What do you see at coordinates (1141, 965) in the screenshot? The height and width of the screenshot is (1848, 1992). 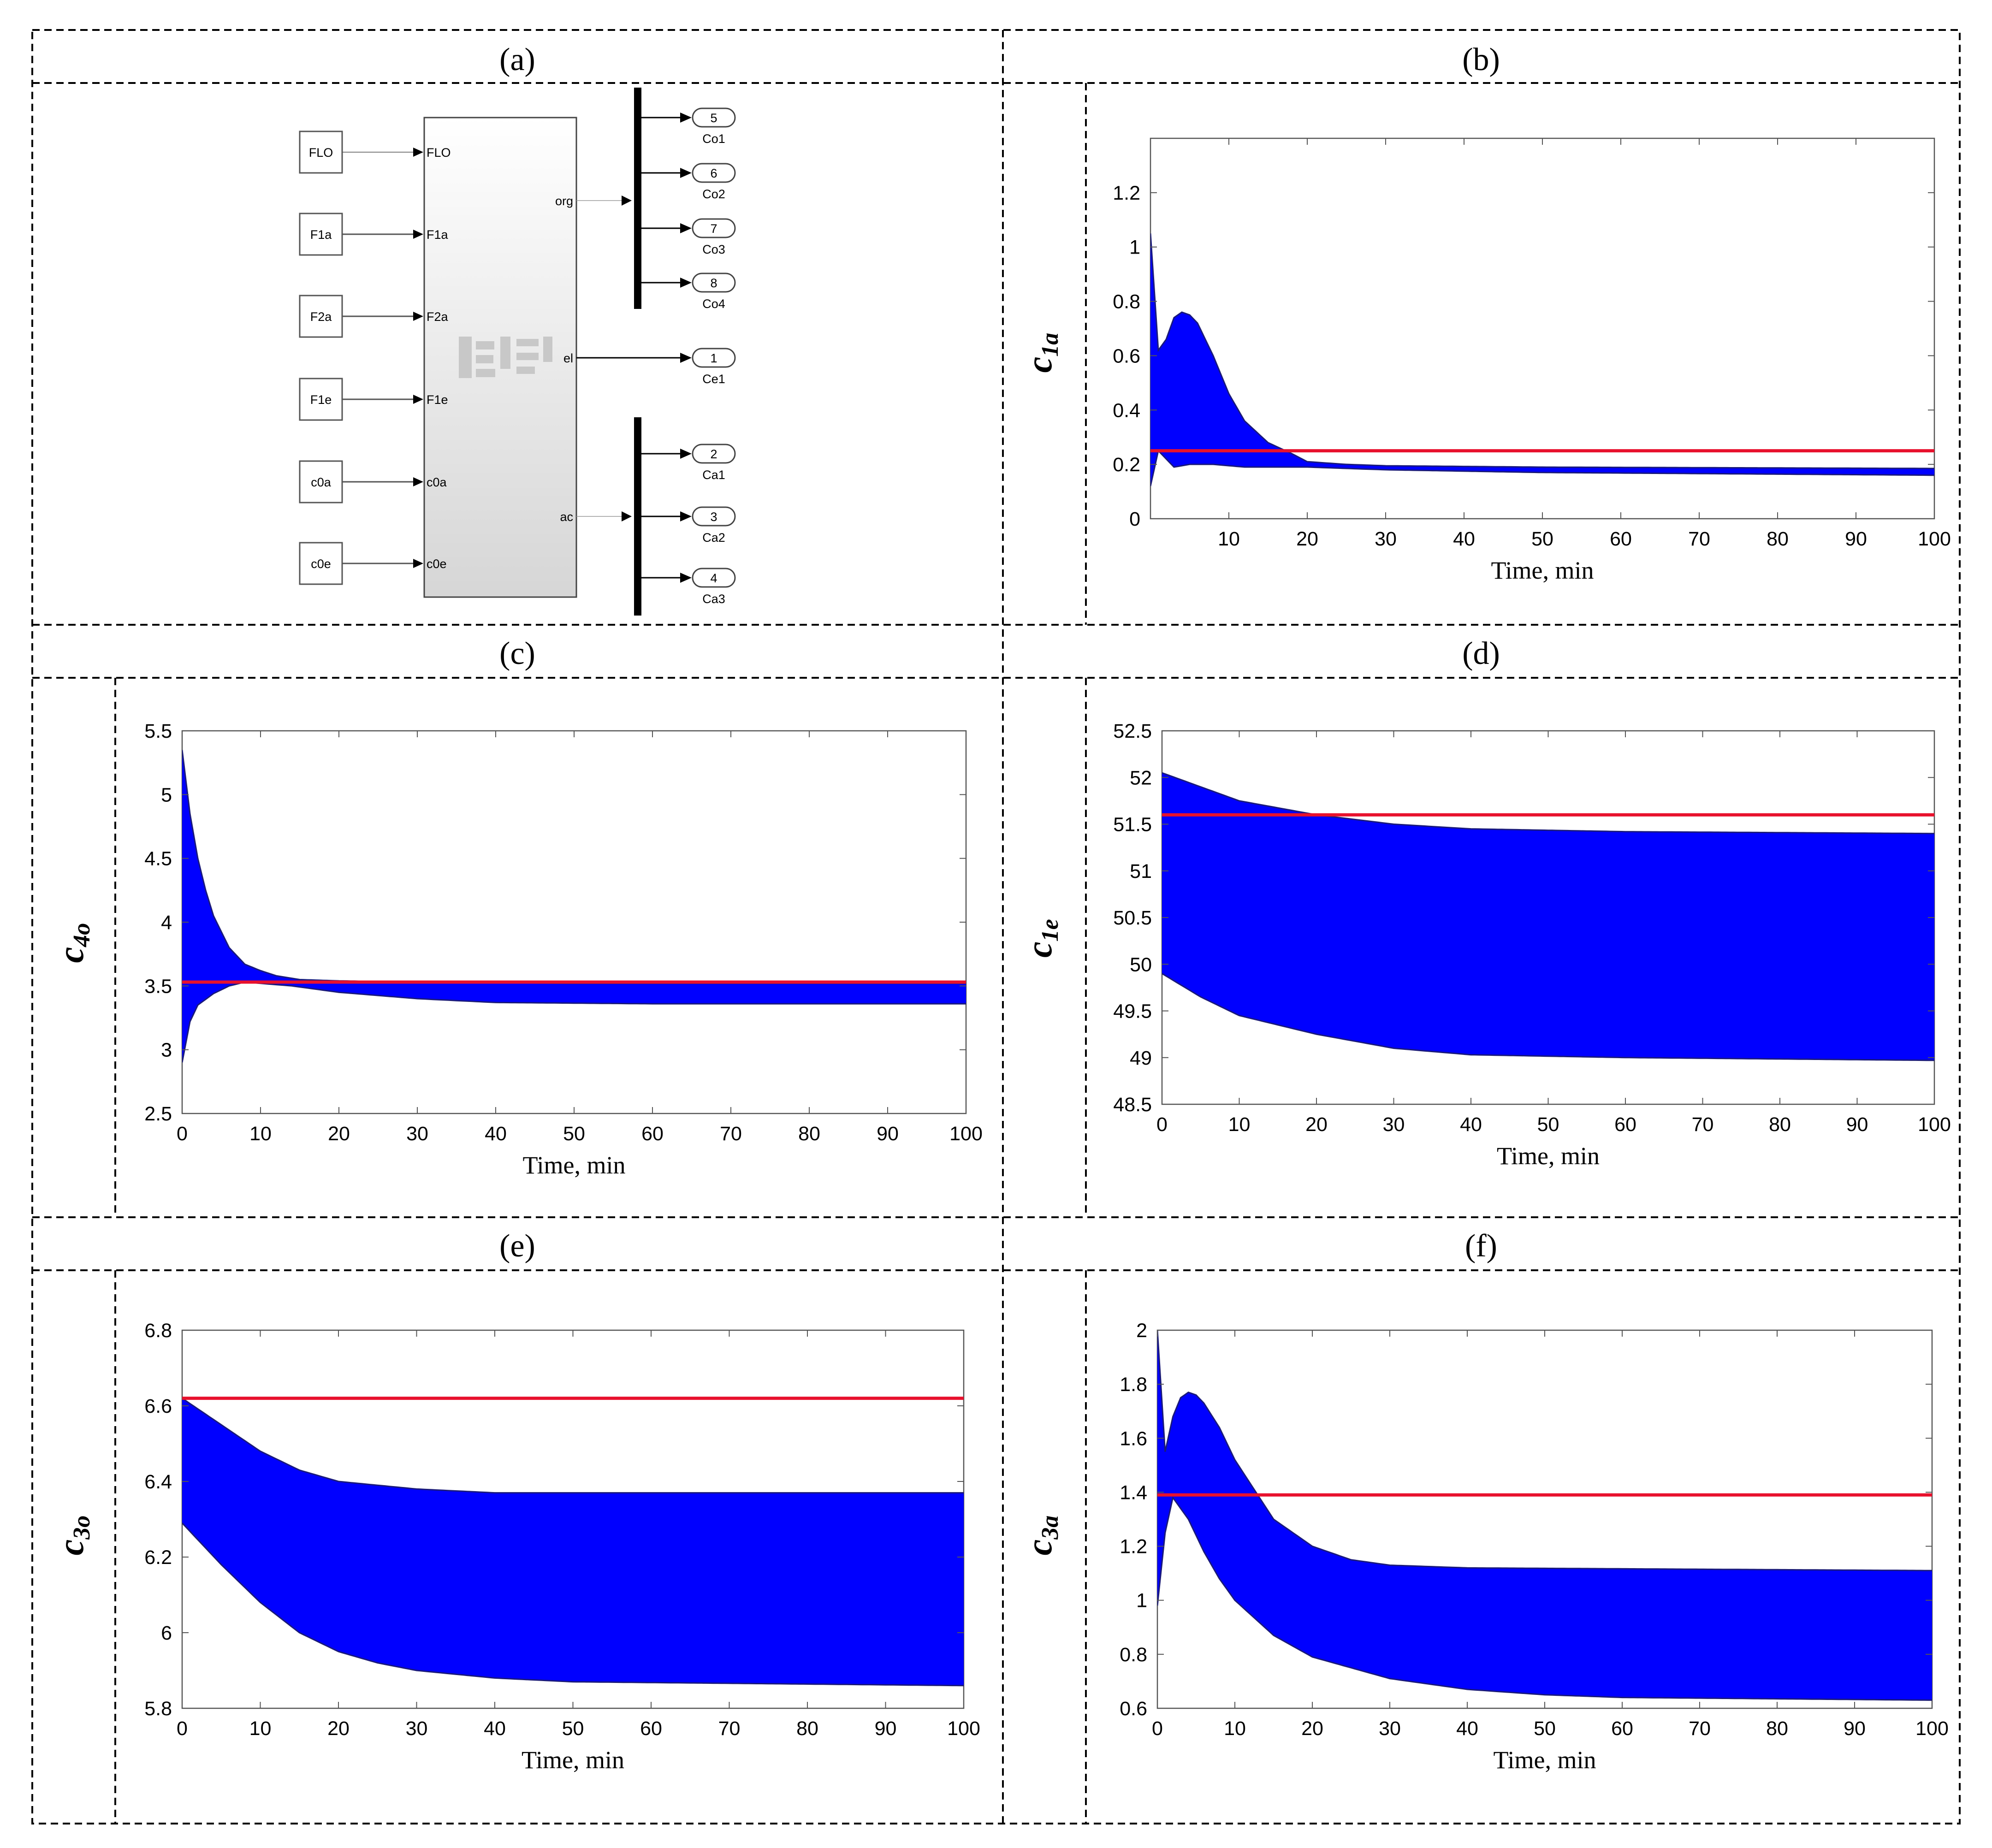 I see `y-tick-label-d-3: 50` at bounding box center [1141, 965].